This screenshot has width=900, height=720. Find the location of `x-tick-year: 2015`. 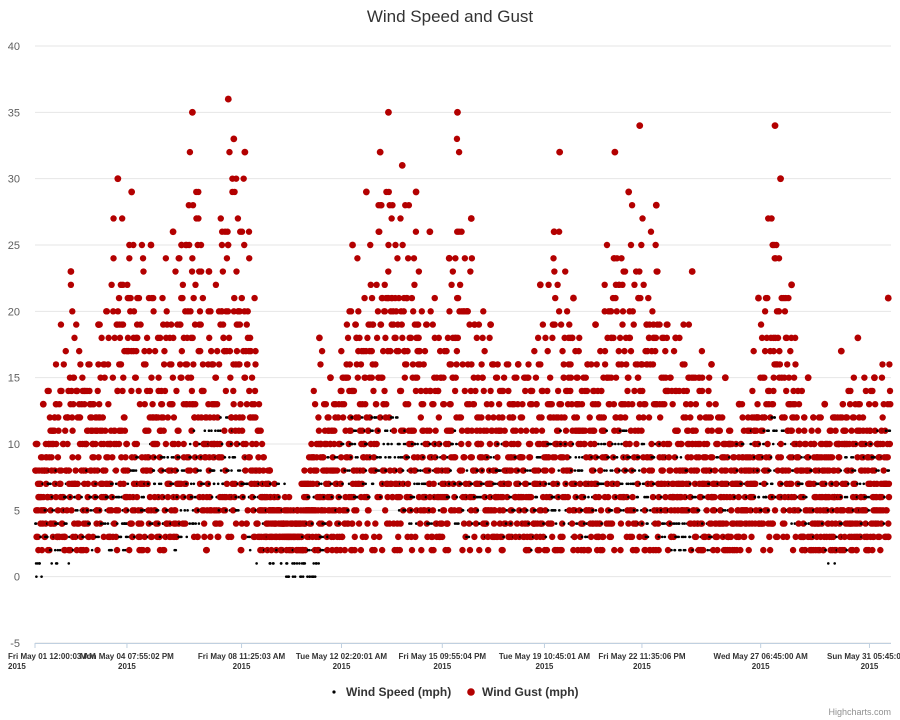

x-tick-year: 2015 is located at coordinates (127, 666).